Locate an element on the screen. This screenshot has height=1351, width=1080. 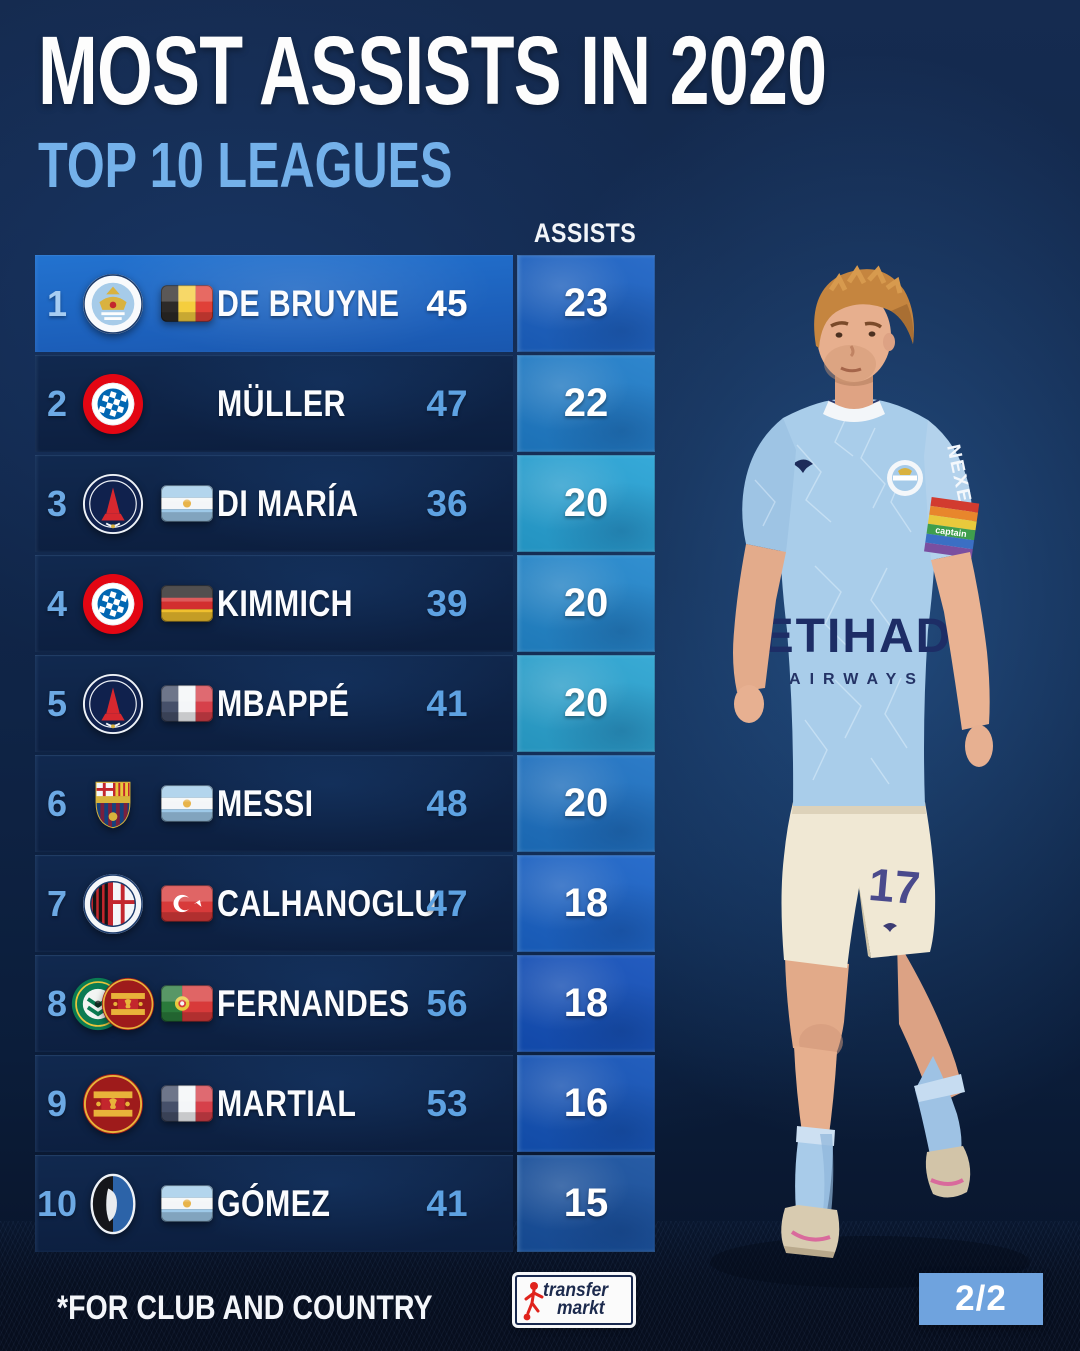
row-main: 6 MESSI 48 is located at coordinates (274, 803).